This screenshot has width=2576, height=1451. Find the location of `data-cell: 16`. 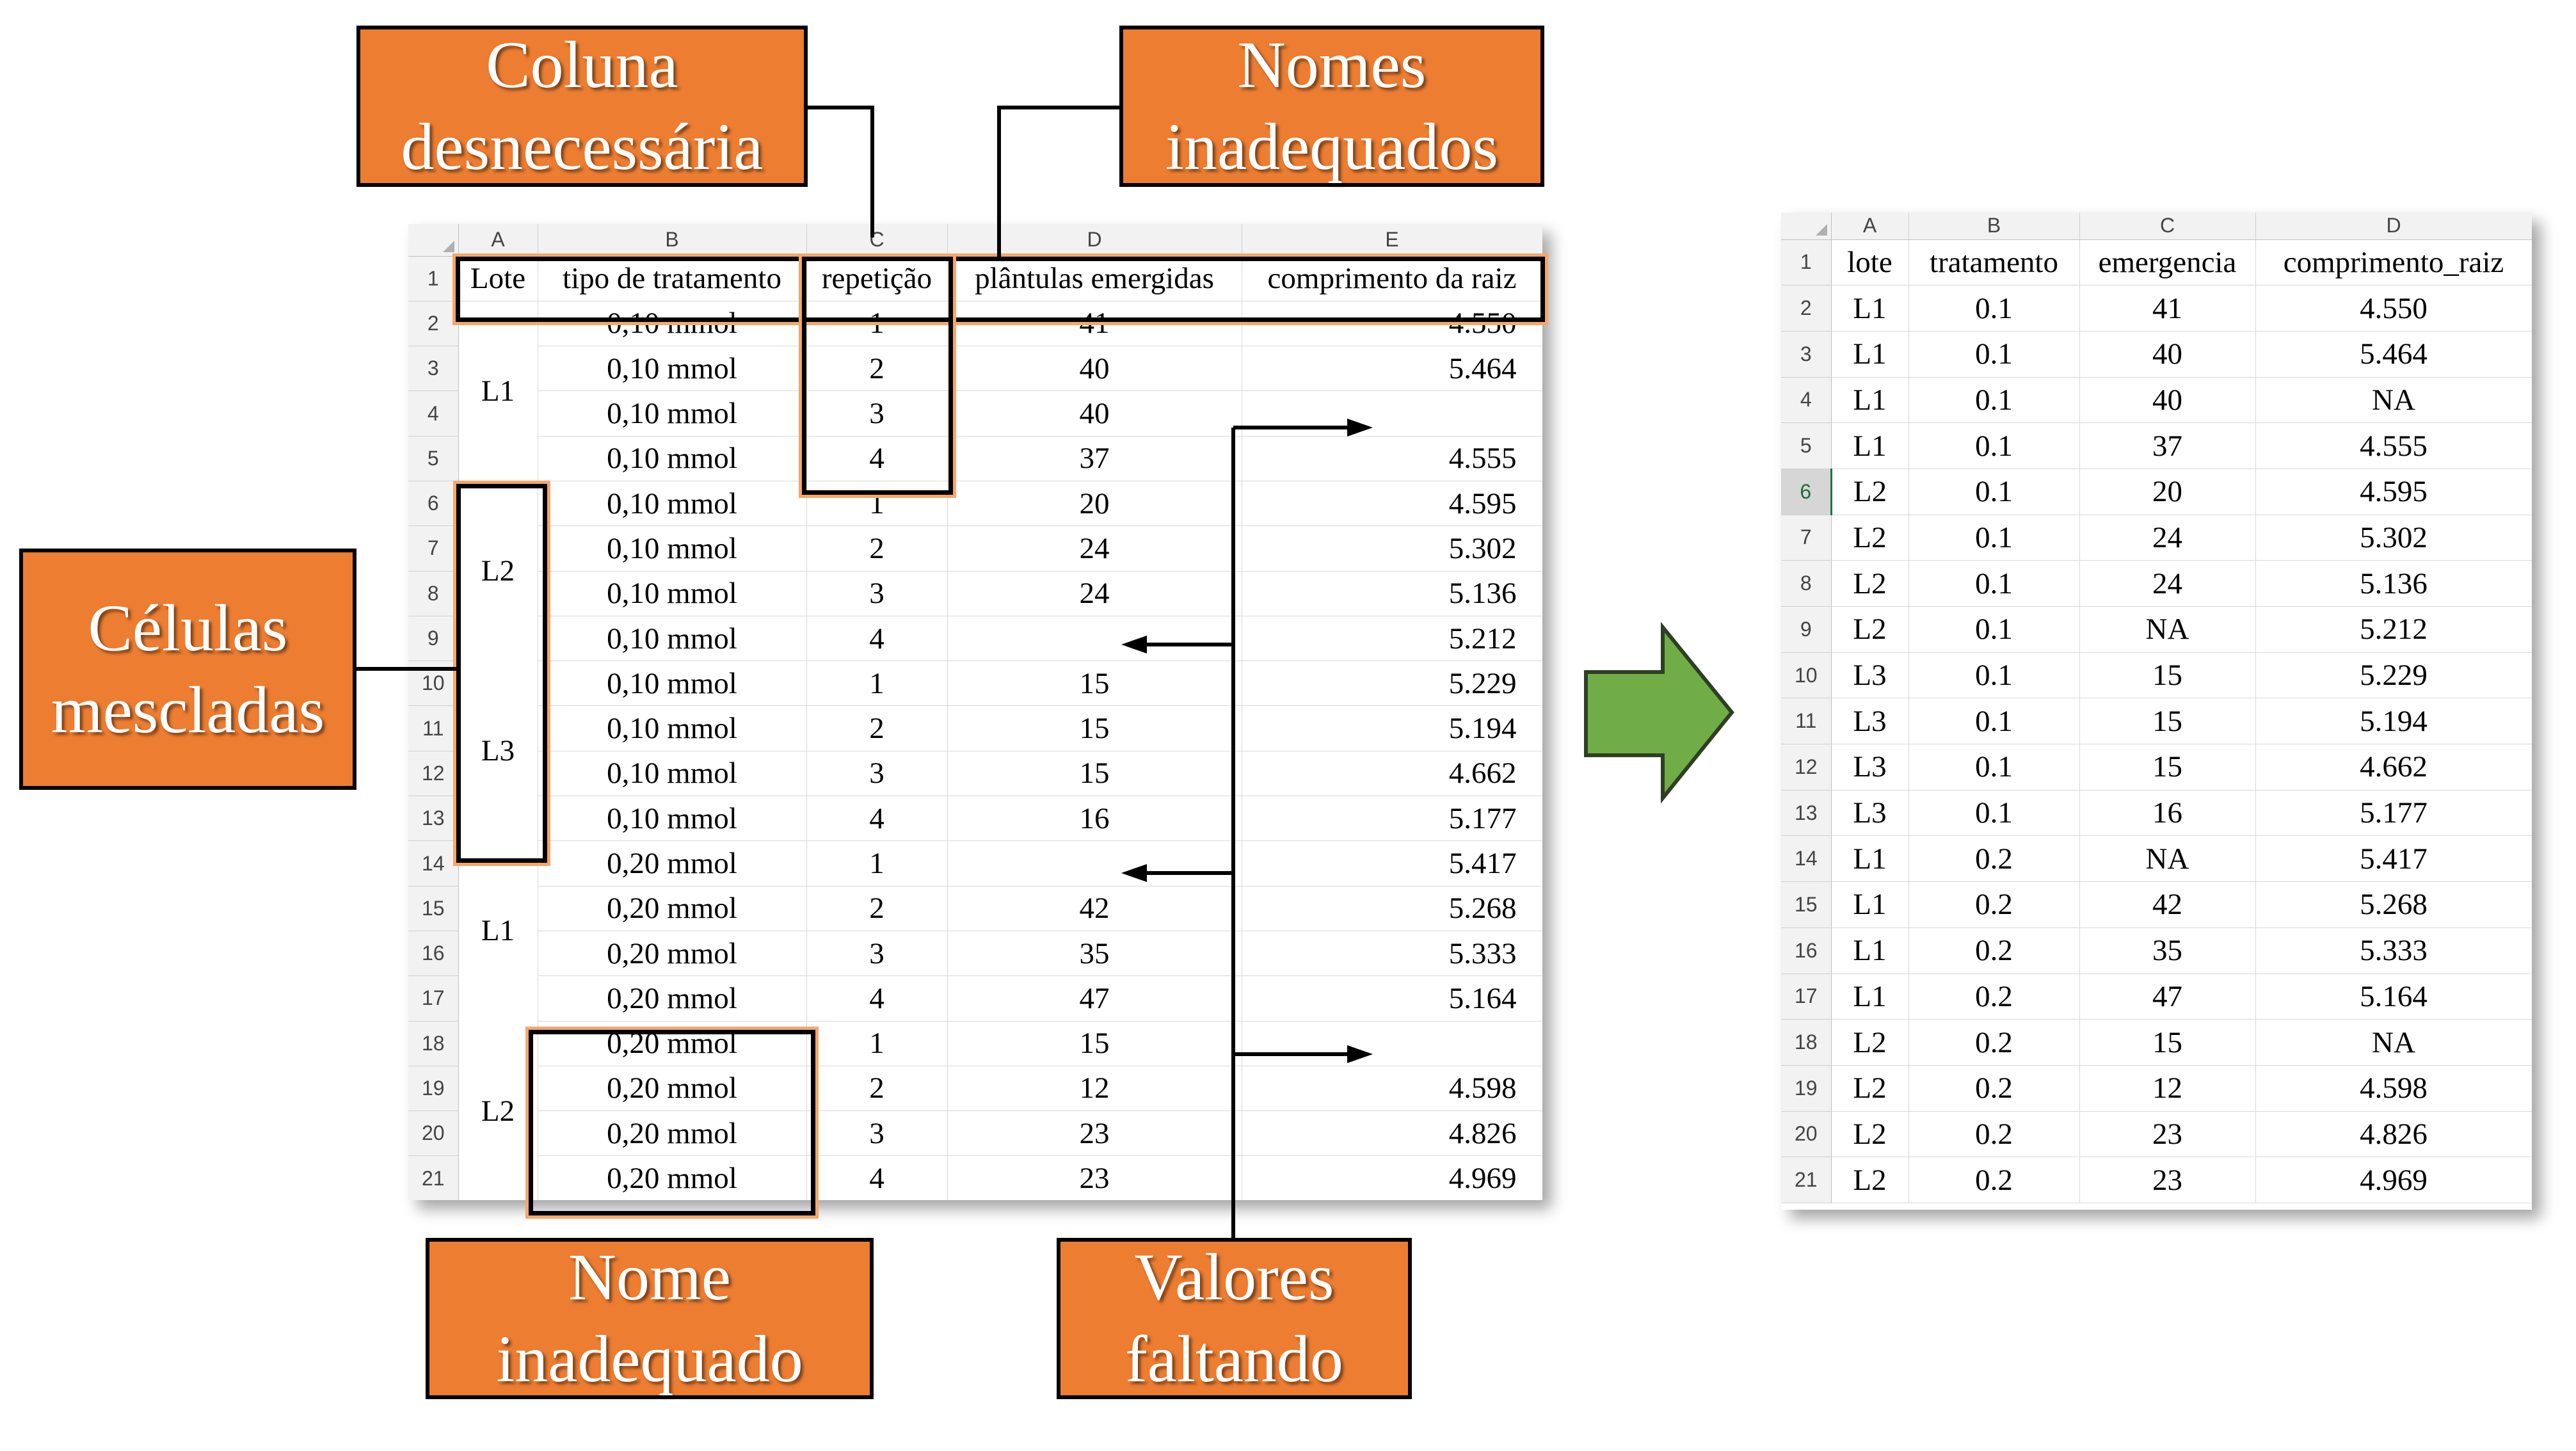

data-cell: 16 is located at coordinates (1094, 819).